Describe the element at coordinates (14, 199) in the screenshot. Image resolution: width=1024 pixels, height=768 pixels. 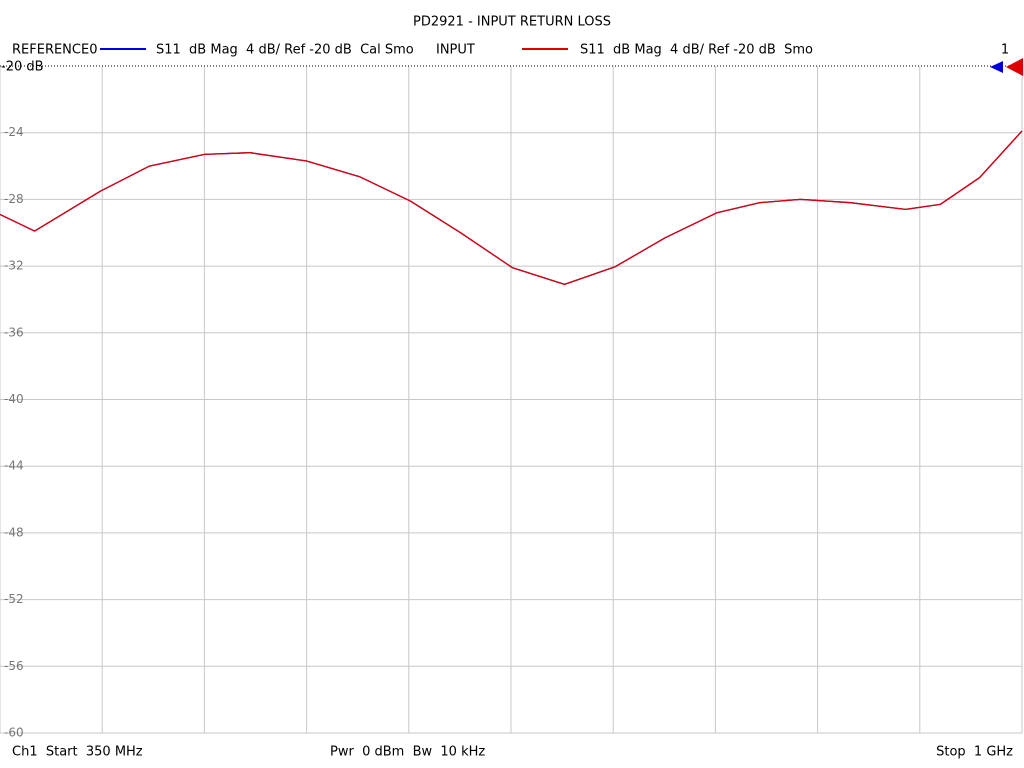
I see `y-tick-label: -28` at that location.